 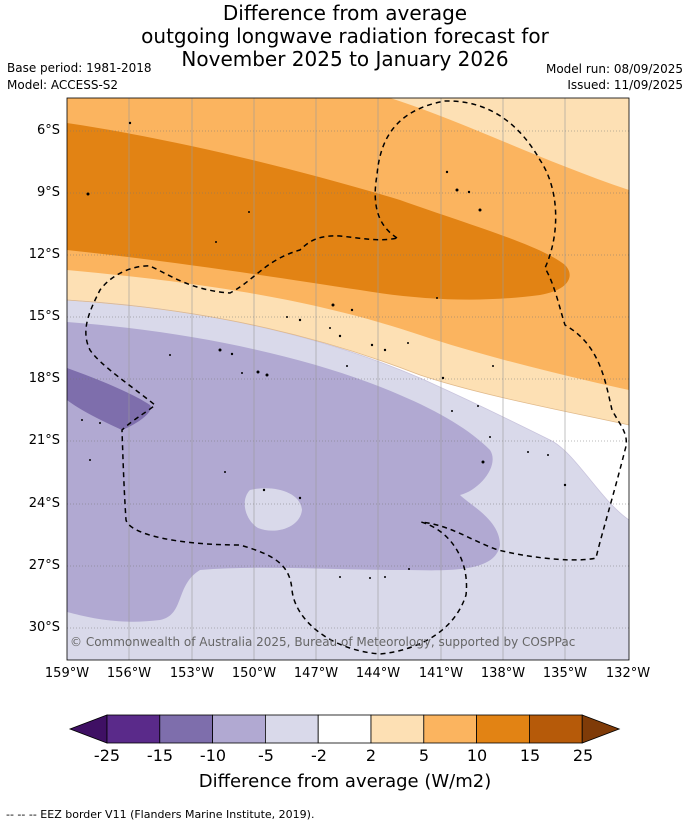 What do you see at coordinates (44, 316) in the screenshot?
I see `lat-label-15s: 15°S` at bounding box center [44, 316].